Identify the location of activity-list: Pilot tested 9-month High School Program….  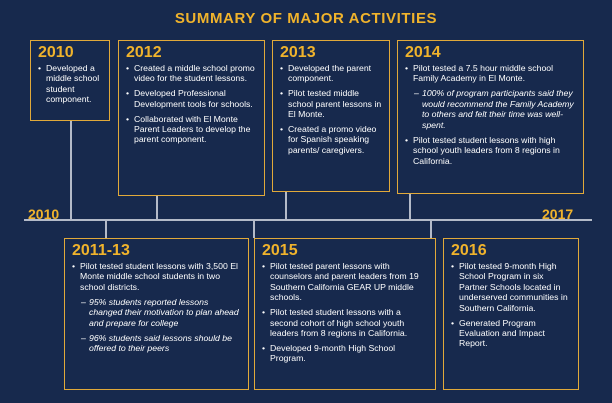
(511, 305).